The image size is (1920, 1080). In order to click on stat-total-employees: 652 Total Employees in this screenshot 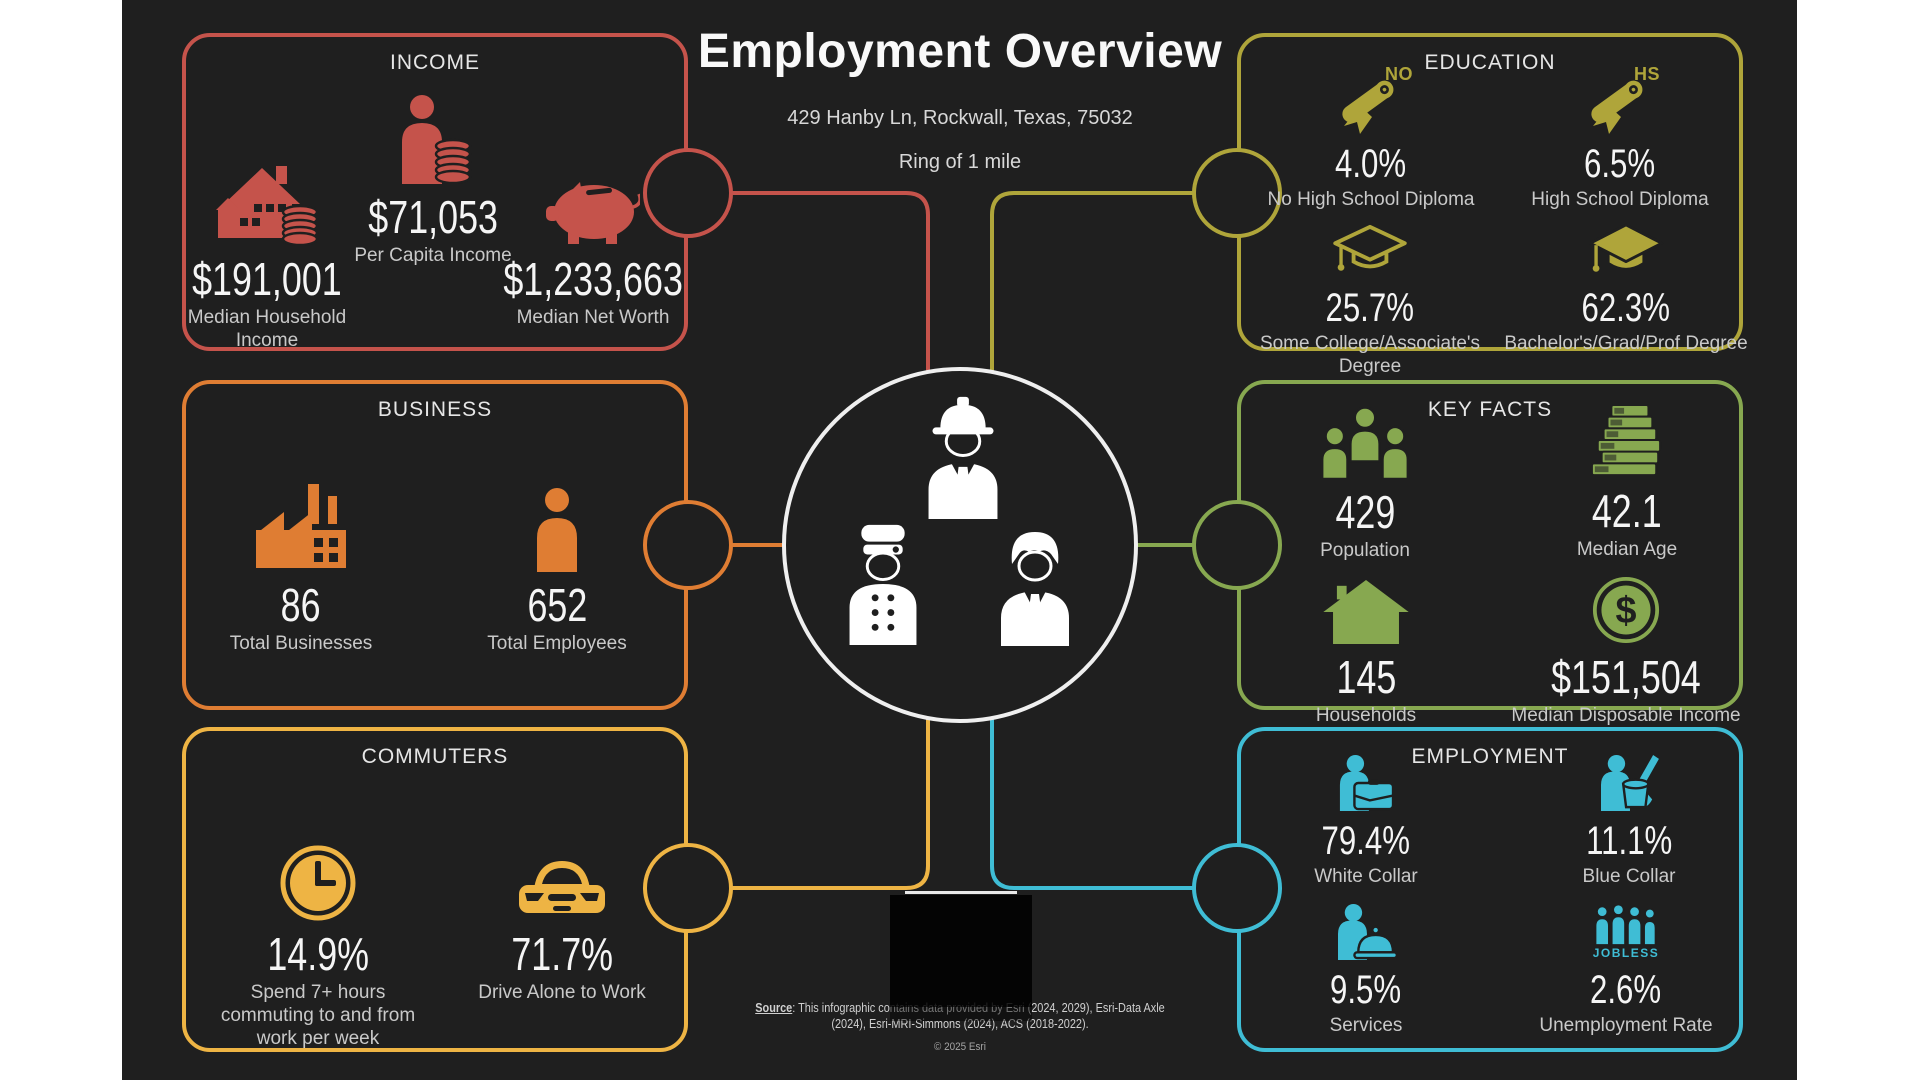, I will do `click(557, 571)`.